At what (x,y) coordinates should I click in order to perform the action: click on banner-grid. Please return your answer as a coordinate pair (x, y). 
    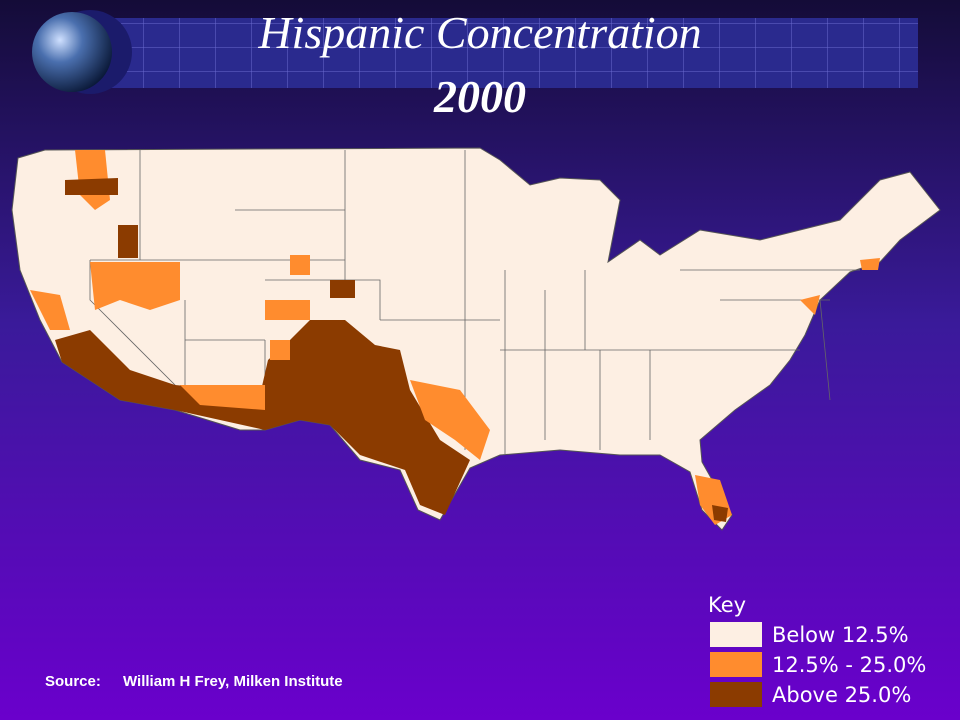
    Looking at the image, I should click on (511, 53).